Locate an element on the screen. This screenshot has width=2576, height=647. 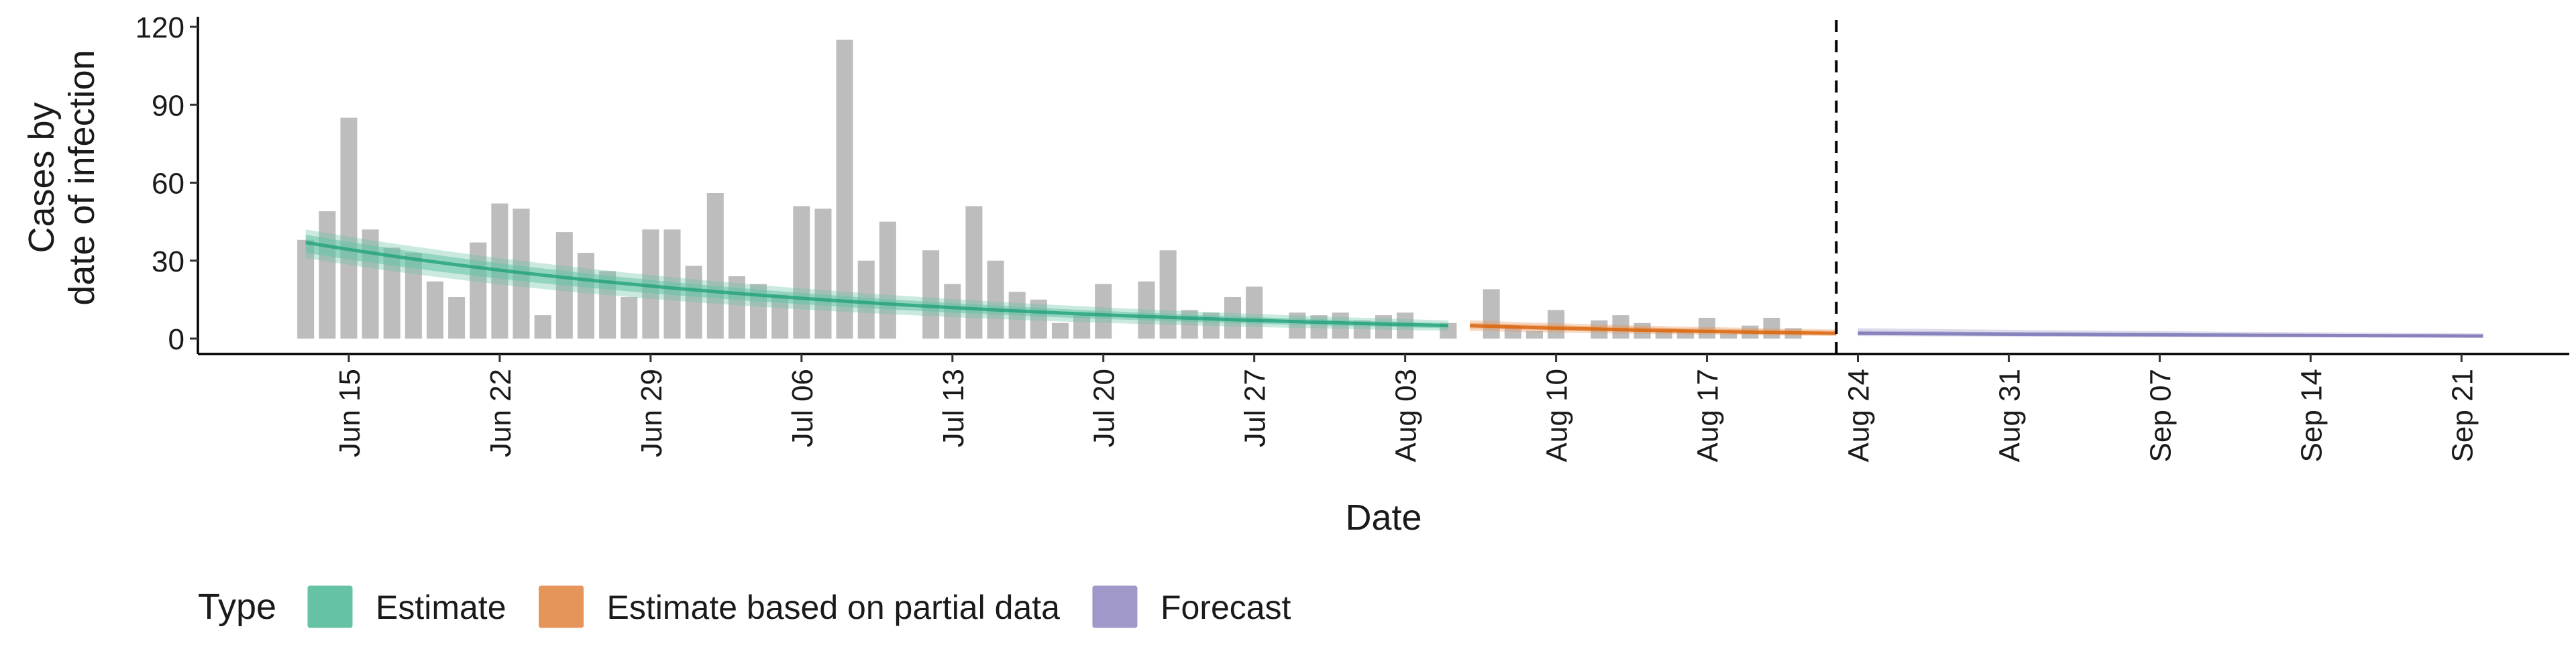
x-tick-label: Sep 21 is located at coordinates (2462, 415).